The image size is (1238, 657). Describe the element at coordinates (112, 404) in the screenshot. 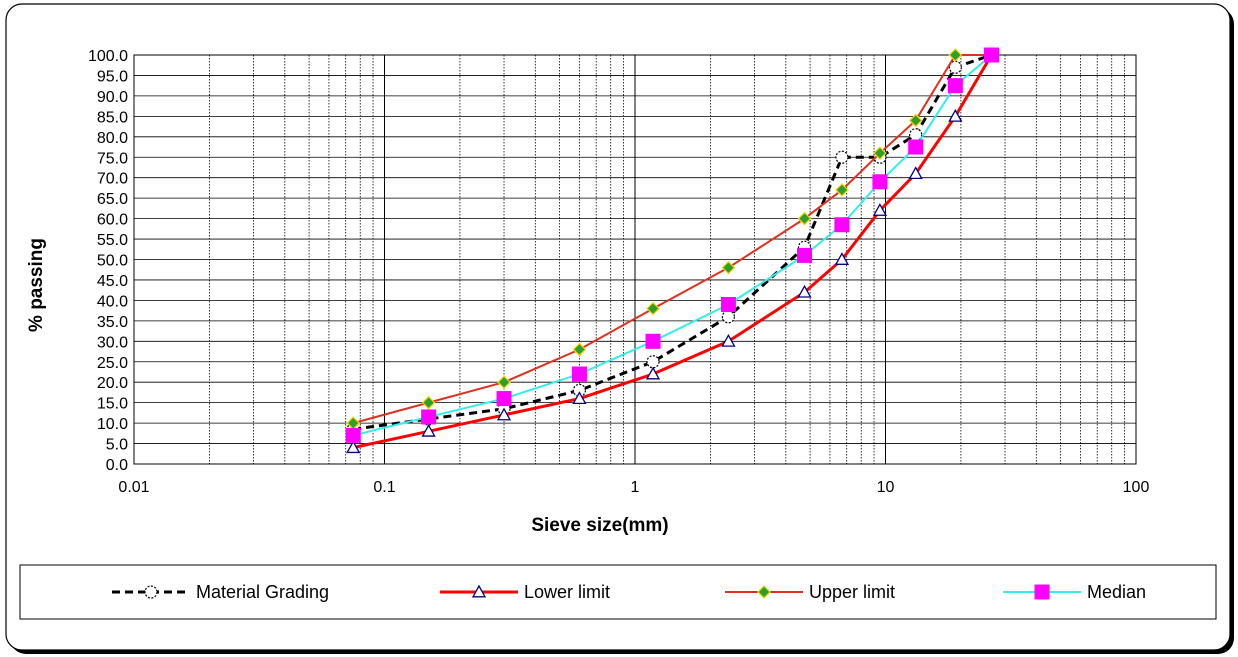

I see `y-tick-label: 15.0` at that location.